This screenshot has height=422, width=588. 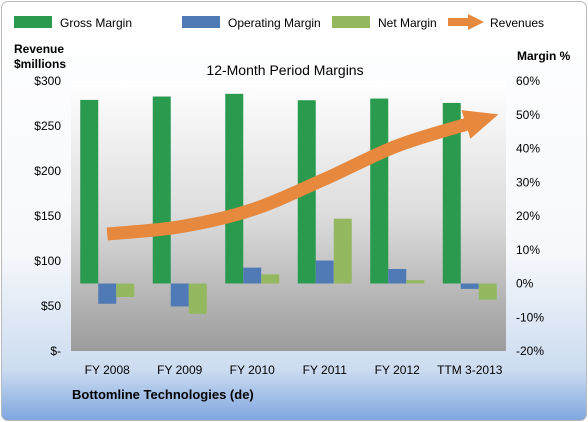 What do you see at coordinates (517, 23) in the screenshot?
I see `legend-label-revenues: Revenues` at bounding box center [517, 23].